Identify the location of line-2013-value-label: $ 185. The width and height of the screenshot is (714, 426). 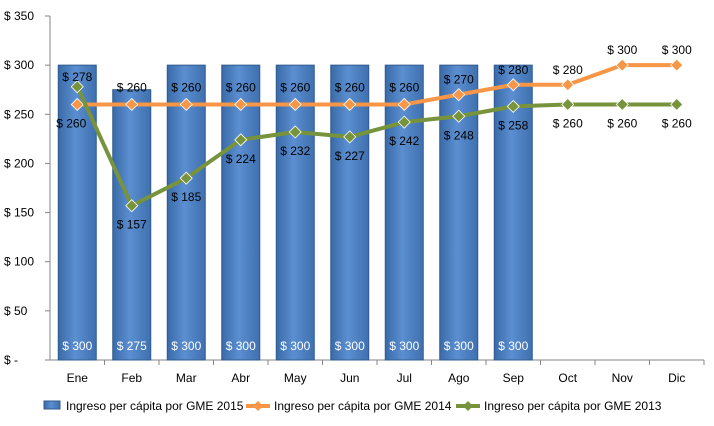
(186, 197).